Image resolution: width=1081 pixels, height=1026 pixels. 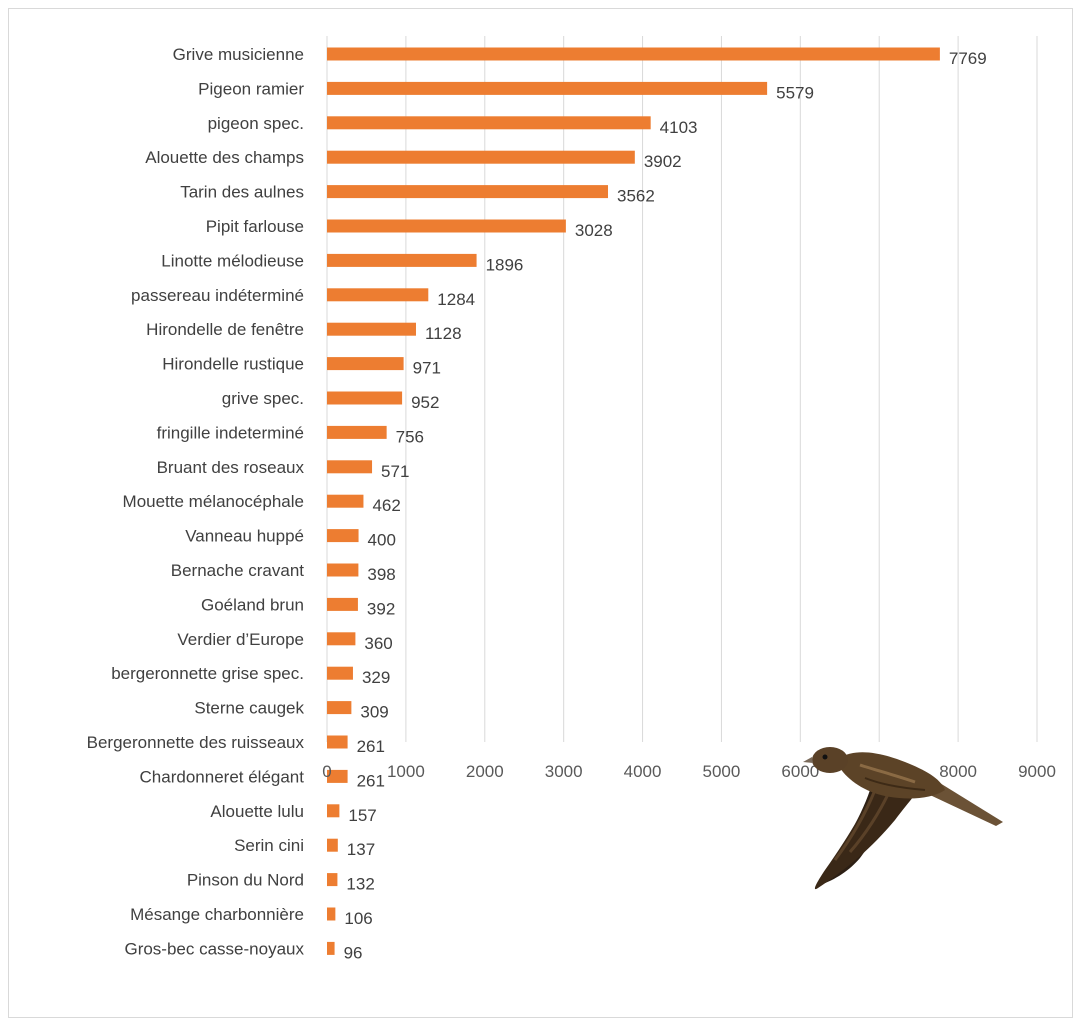 I want to click on x-tick-label: 1000, so click(x=406, y=771).